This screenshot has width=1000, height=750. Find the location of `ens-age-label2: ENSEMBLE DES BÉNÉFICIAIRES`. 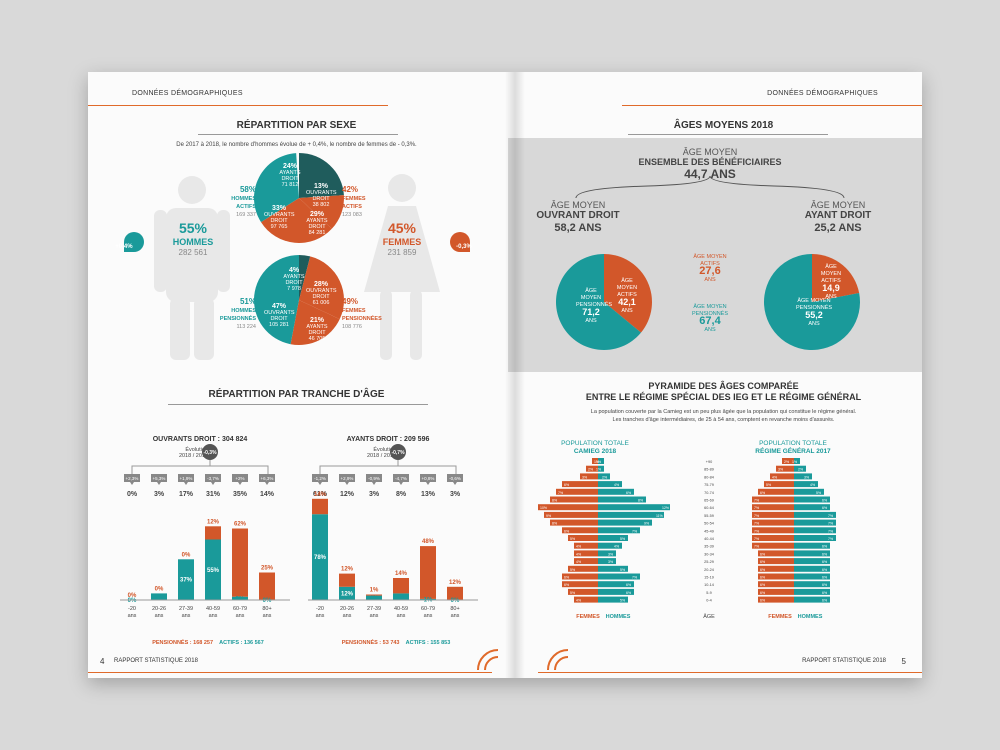

ens-age-label2: ENSEMBLE DES BÉNÉFICIAIRES is located at coordinates (710, 162).